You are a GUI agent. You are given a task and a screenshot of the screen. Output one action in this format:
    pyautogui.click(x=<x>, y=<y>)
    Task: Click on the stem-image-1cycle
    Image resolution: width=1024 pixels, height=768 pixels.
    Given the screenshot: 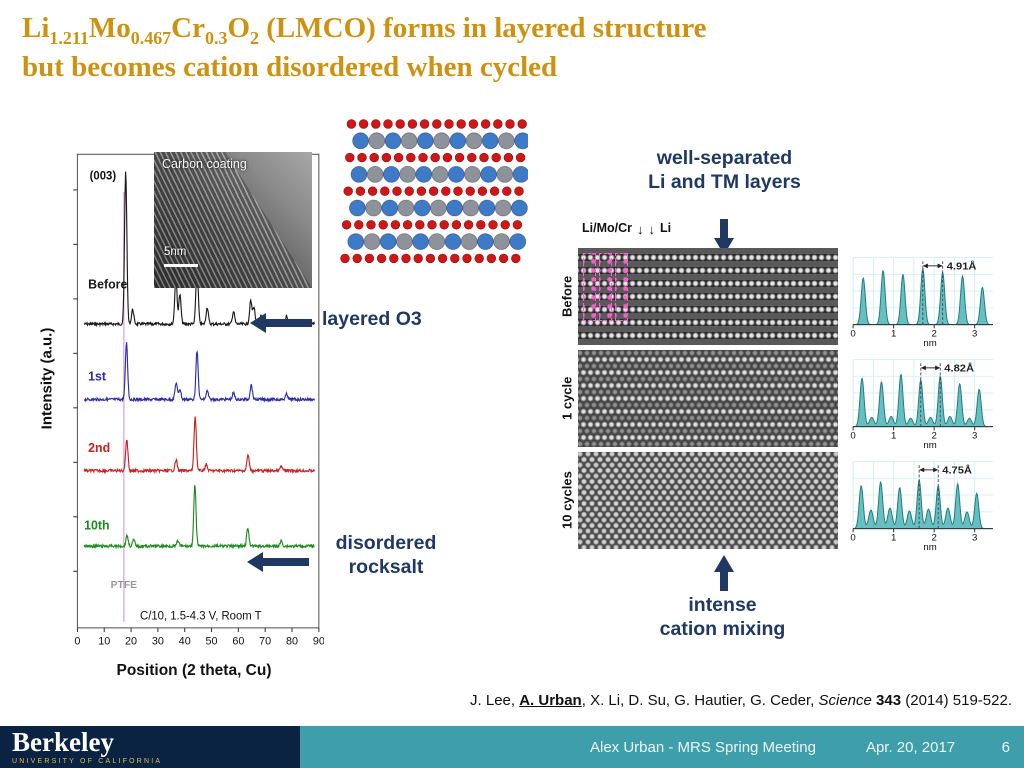 What is the action you would take?
    pyautogui.click(x=708, y=398)
    